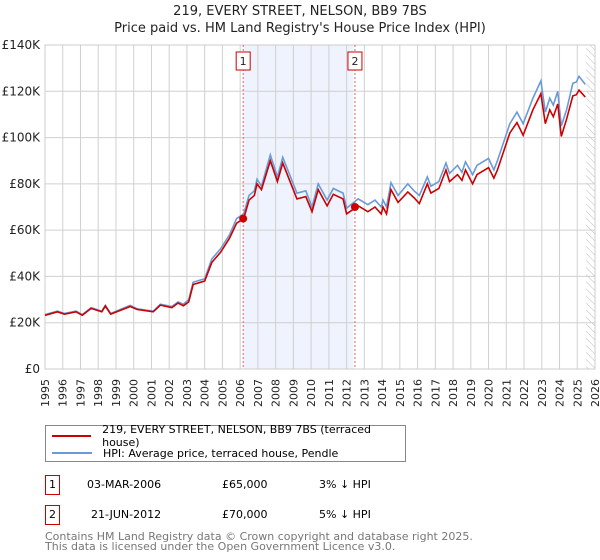  What do you see at coordinates (345, 514) in the screenshot?
I see `transaction-hpi-diff: 5% ↓ HPI` at bounding box center [345, 514].